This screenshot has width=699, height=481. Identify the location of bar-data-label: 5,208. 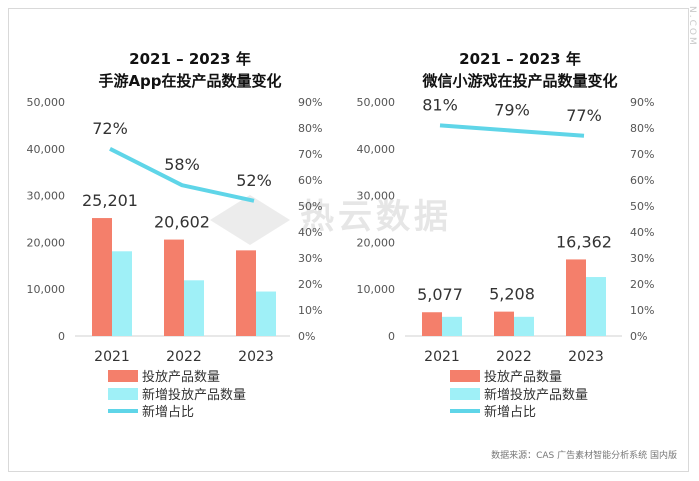
(512, 294).